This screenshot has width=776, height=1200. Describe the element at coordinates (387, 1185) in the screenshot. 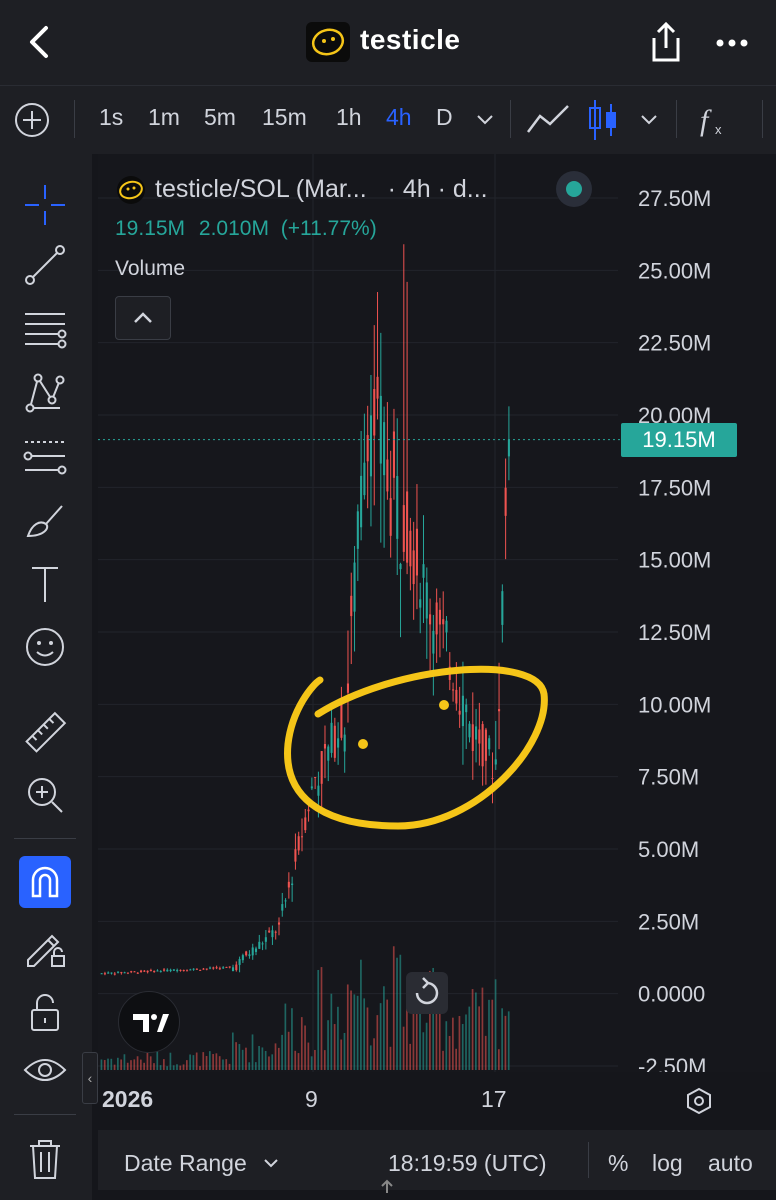

I see `drag-up-icon` at that location.